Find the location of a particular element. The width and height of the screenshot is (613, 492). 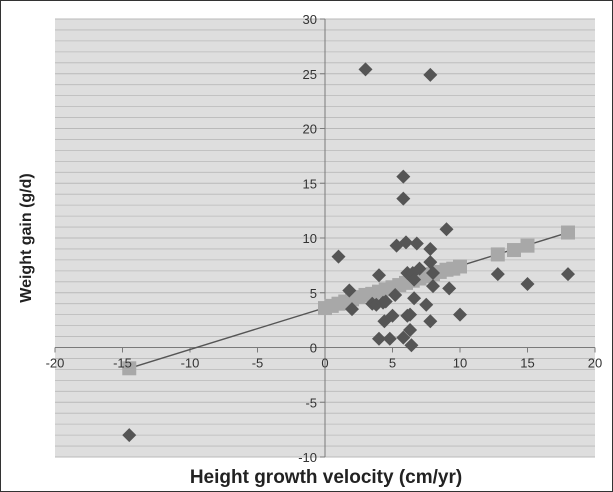

x-tick-label: -5 is located at coordinates (258, 363).